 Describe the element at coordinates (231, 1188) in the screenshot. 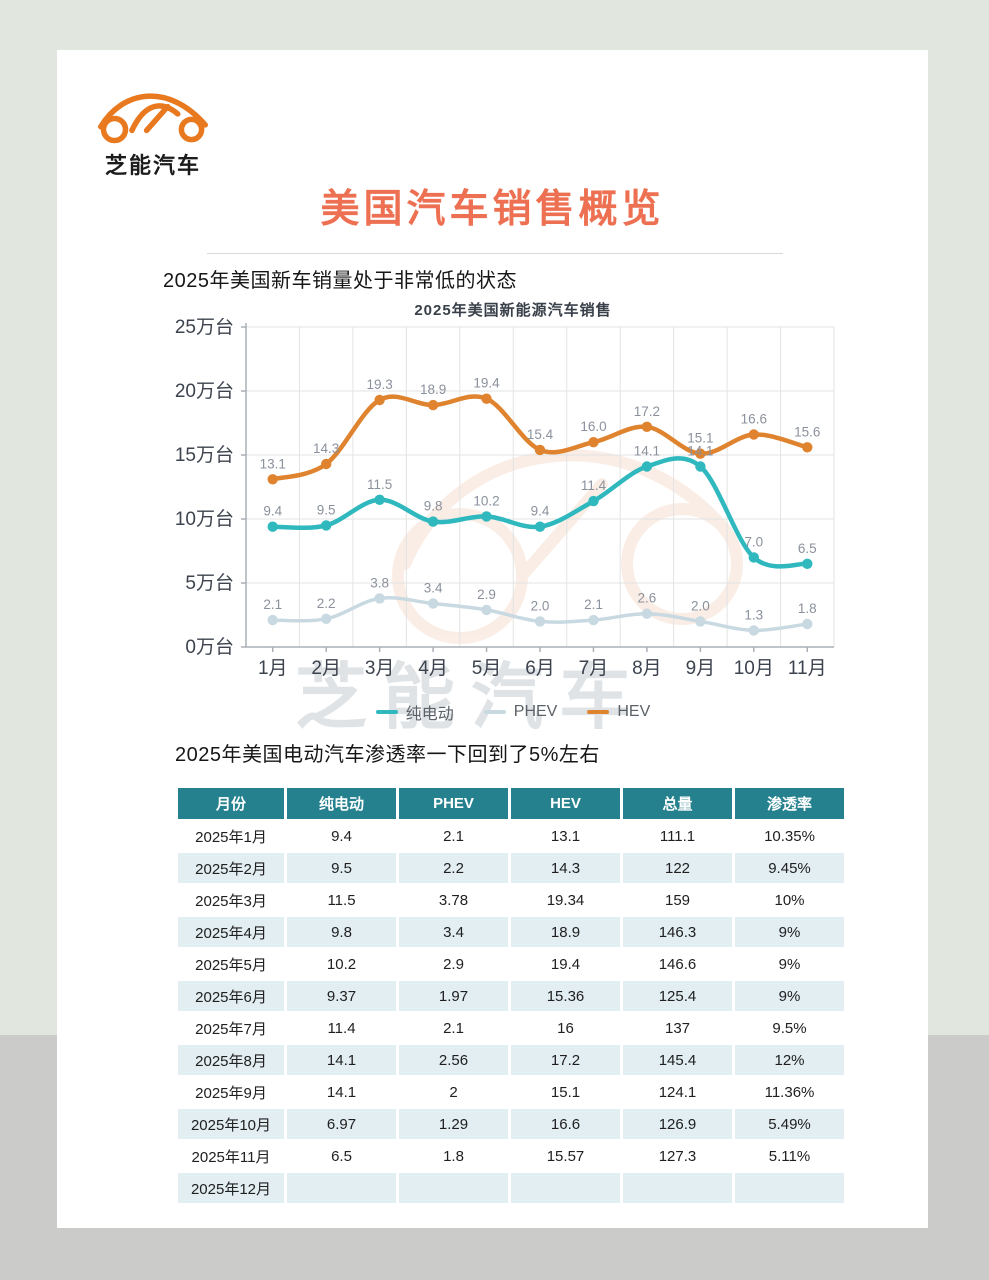

I see `table-cell: 2025年12月` at that location.